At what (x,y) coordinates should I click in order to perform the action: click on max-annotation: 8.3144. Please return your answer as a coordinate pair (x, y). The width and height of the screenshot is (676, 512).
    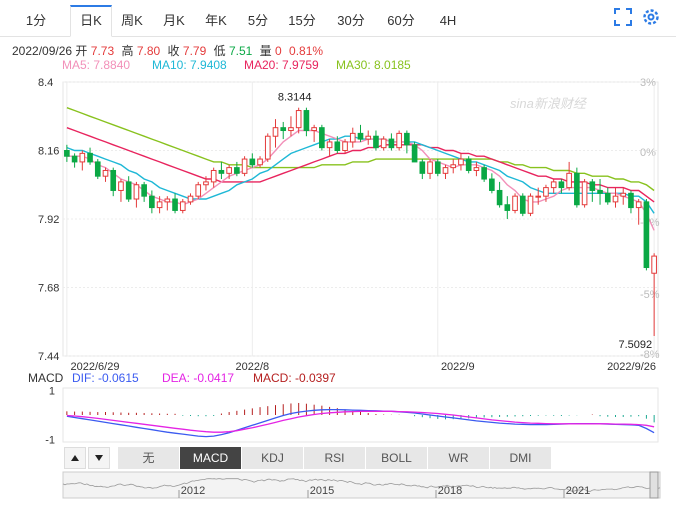
    Looking at the image, I should click on (295, 97).